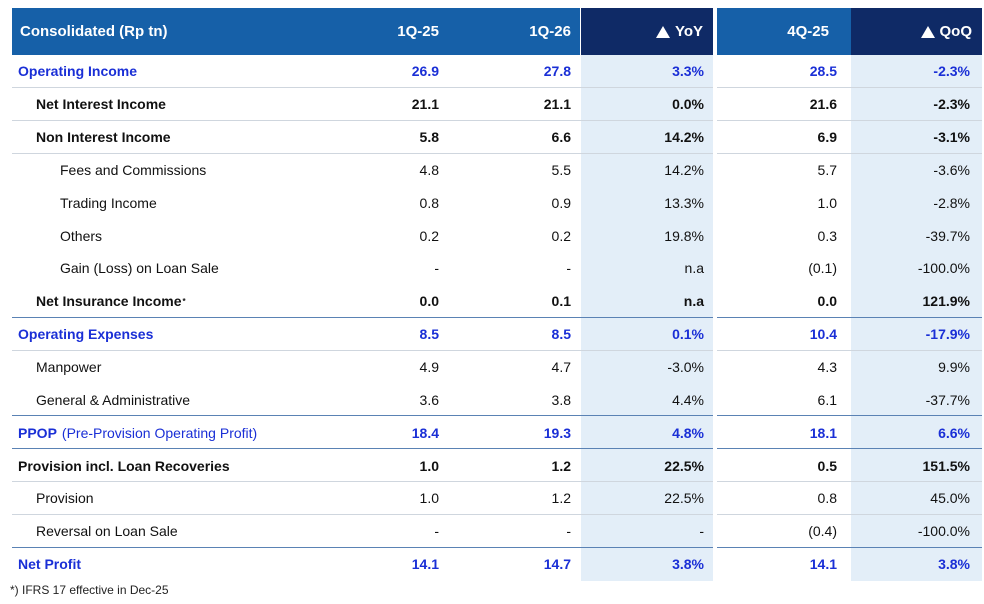 This screenshot has height=604, width=984. I want to click on cell-v3: -3.0%, so click(685, 367).